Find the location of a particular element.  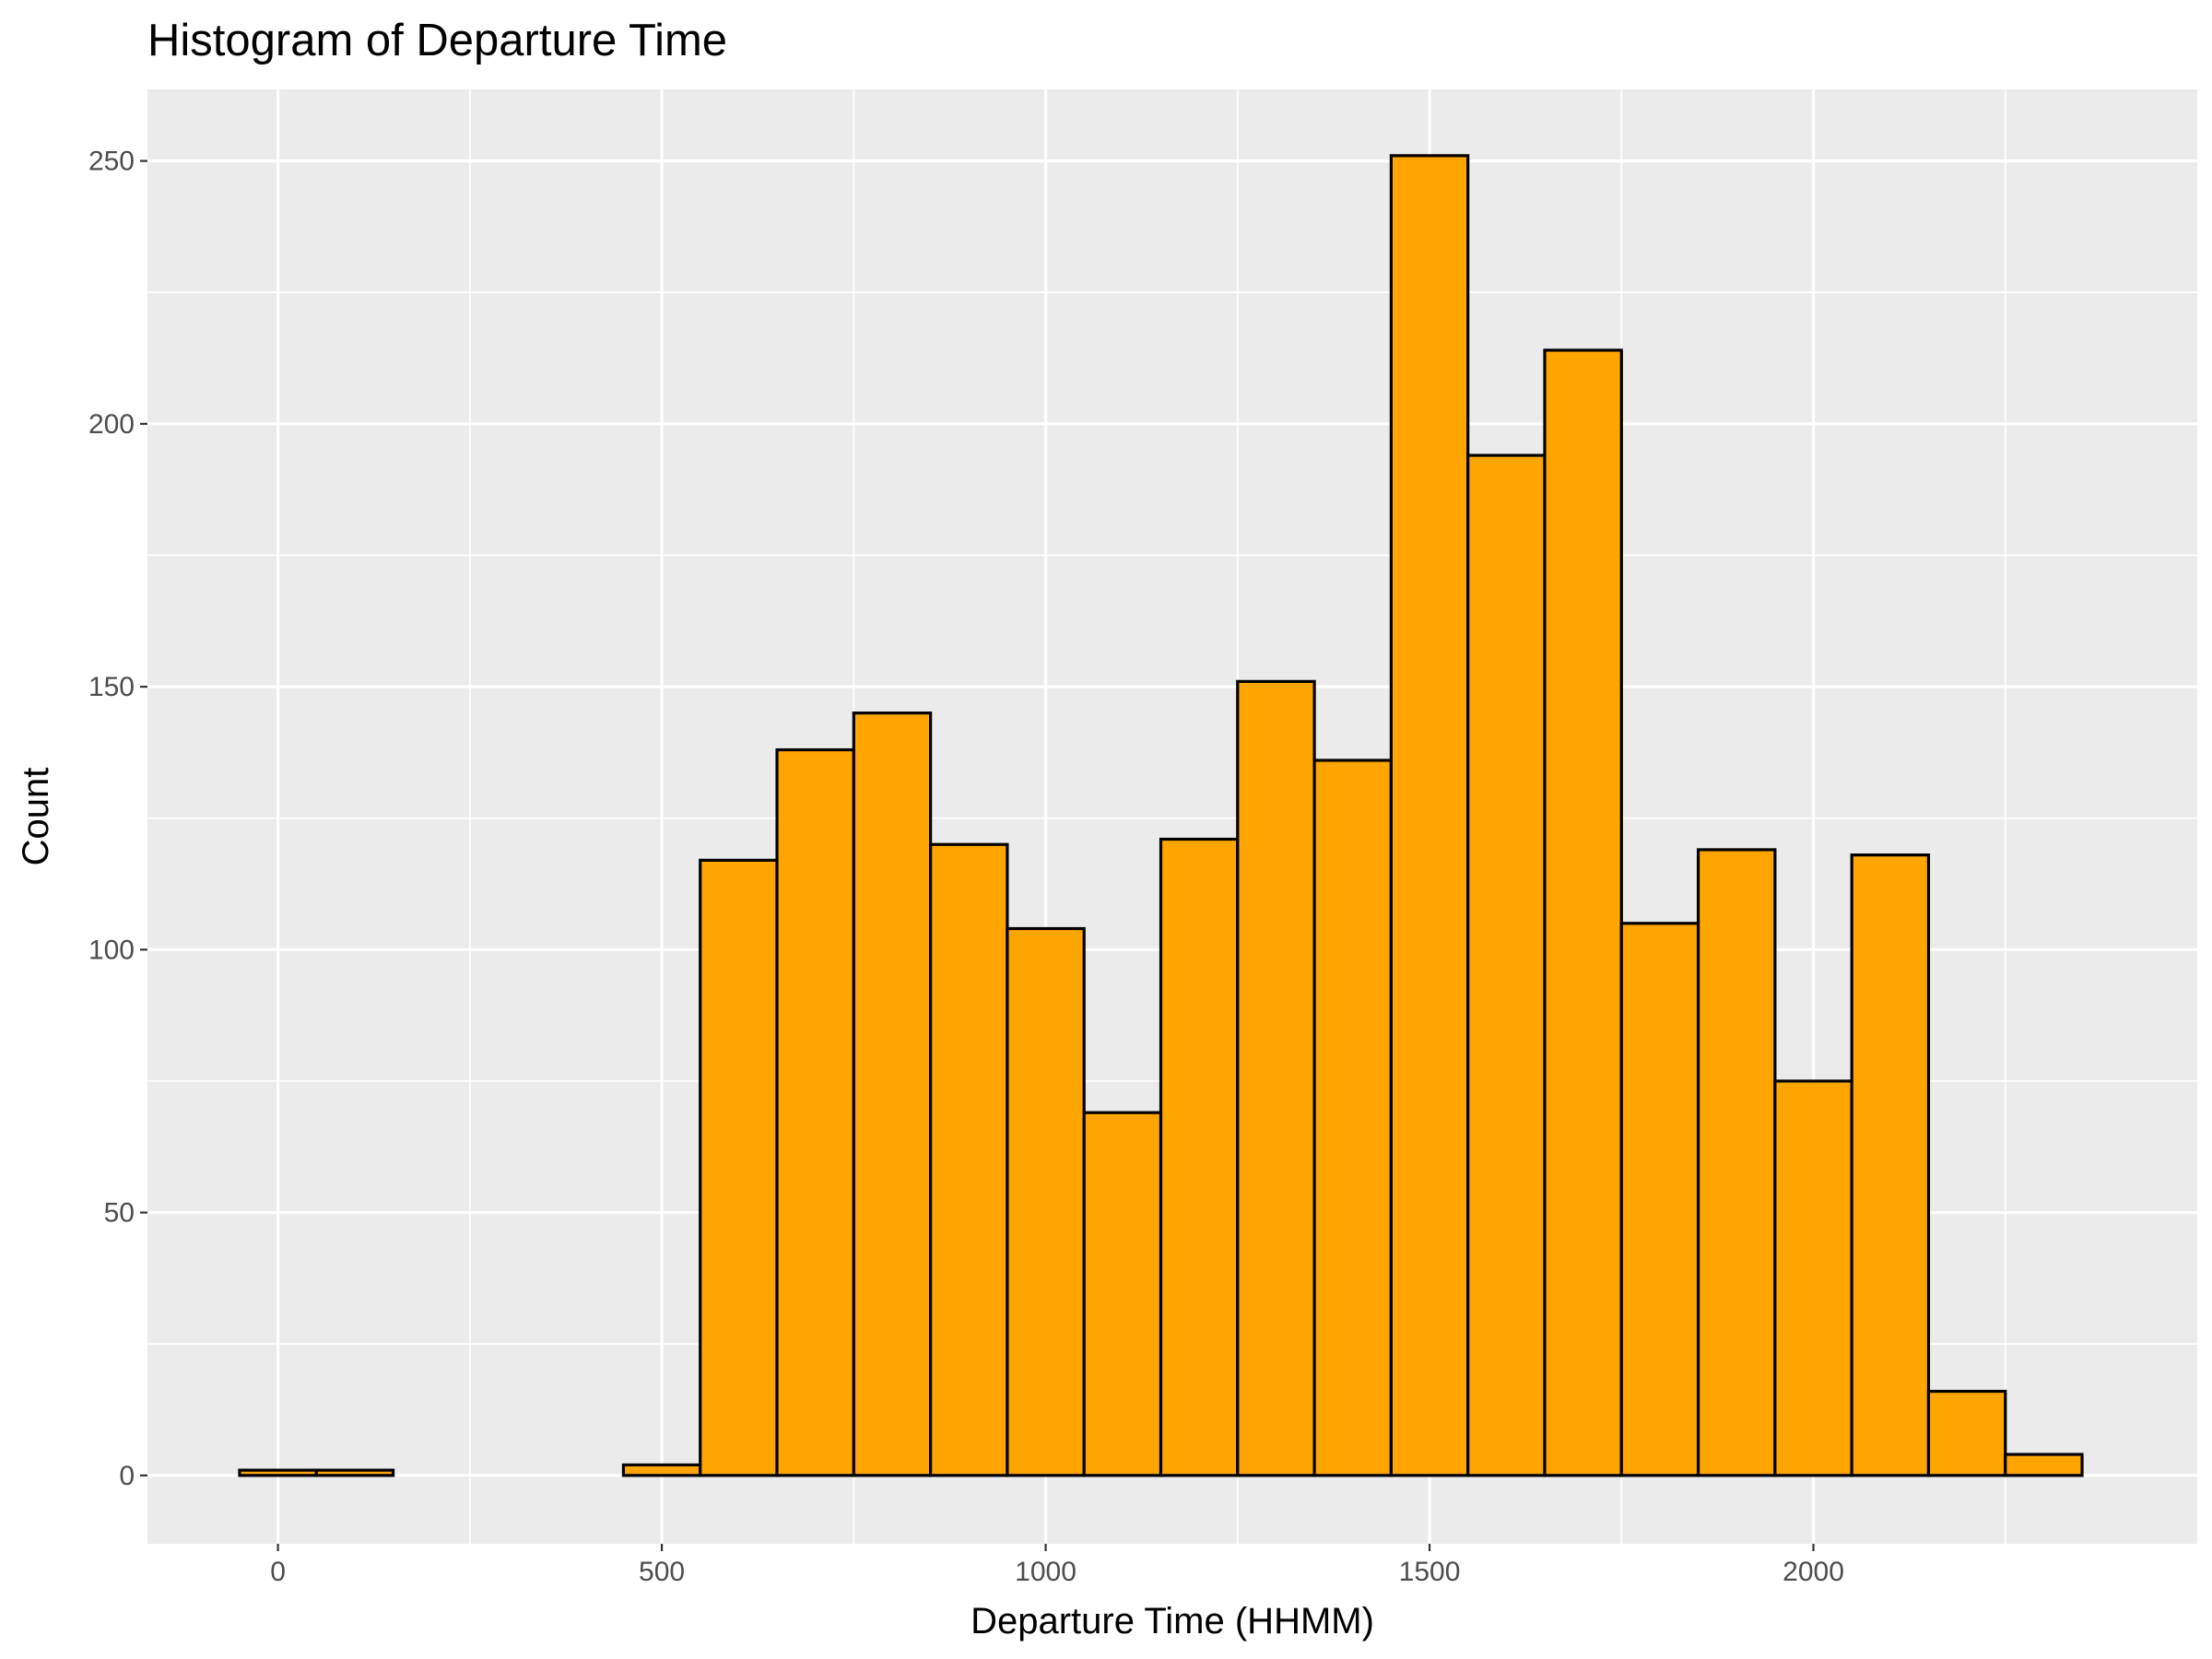

chart-title: Histogram of Departure Time is located at coordinates (437, 40).